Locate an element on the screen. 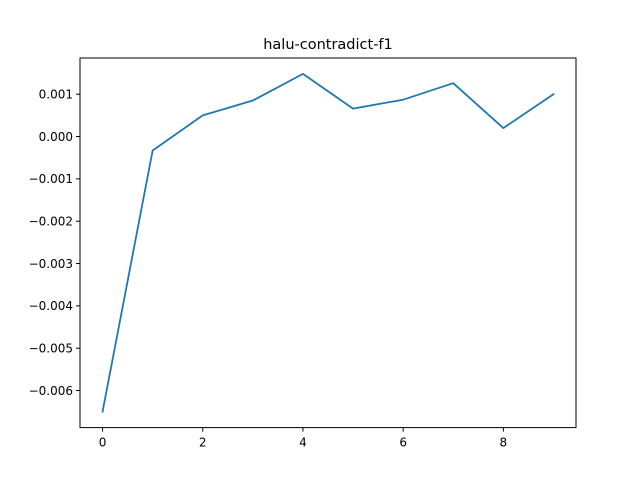 Image resolution: width=640 pixels, height=480 pixels. y-tick-label: 0.000 is located at coordinates (56, 137).